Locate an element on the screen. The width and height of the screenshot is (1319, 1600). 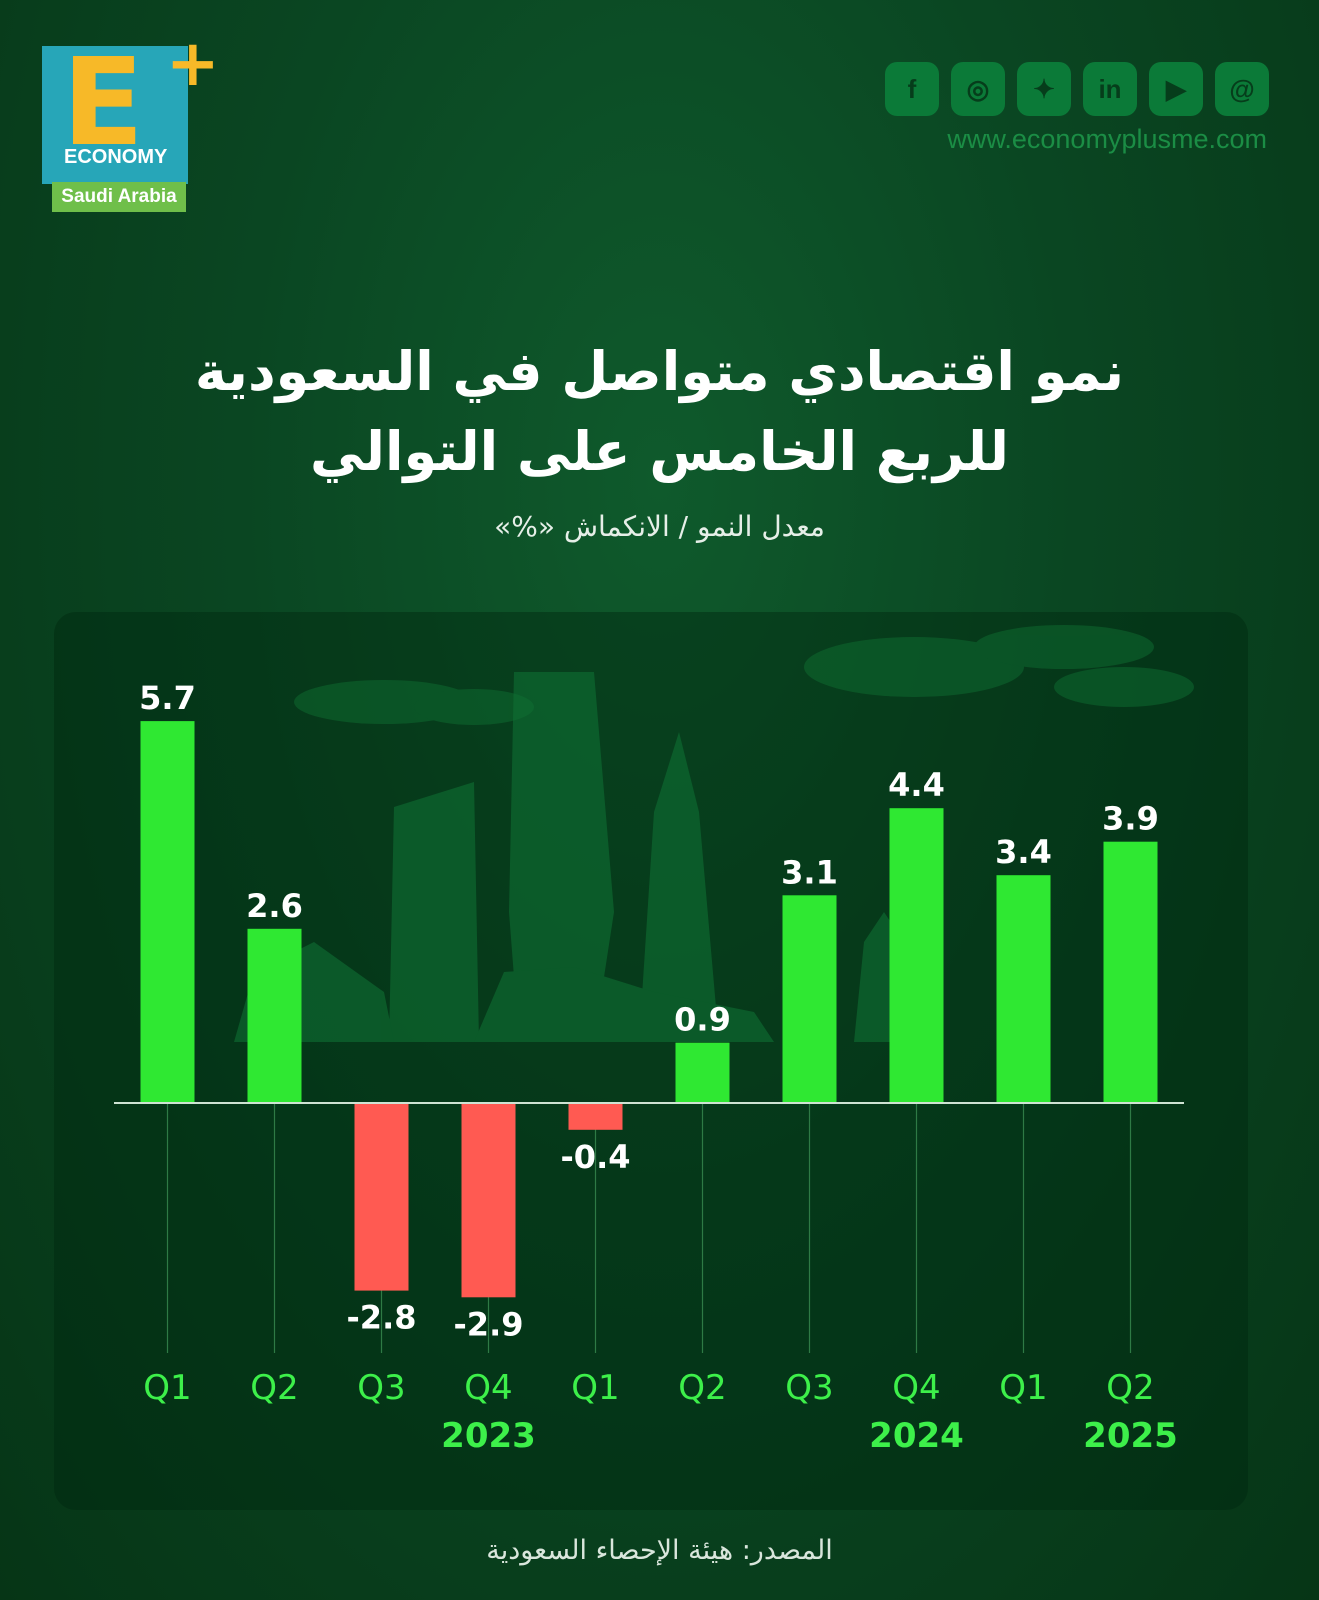
logo-letter: E is located at coordinates (103, 103).